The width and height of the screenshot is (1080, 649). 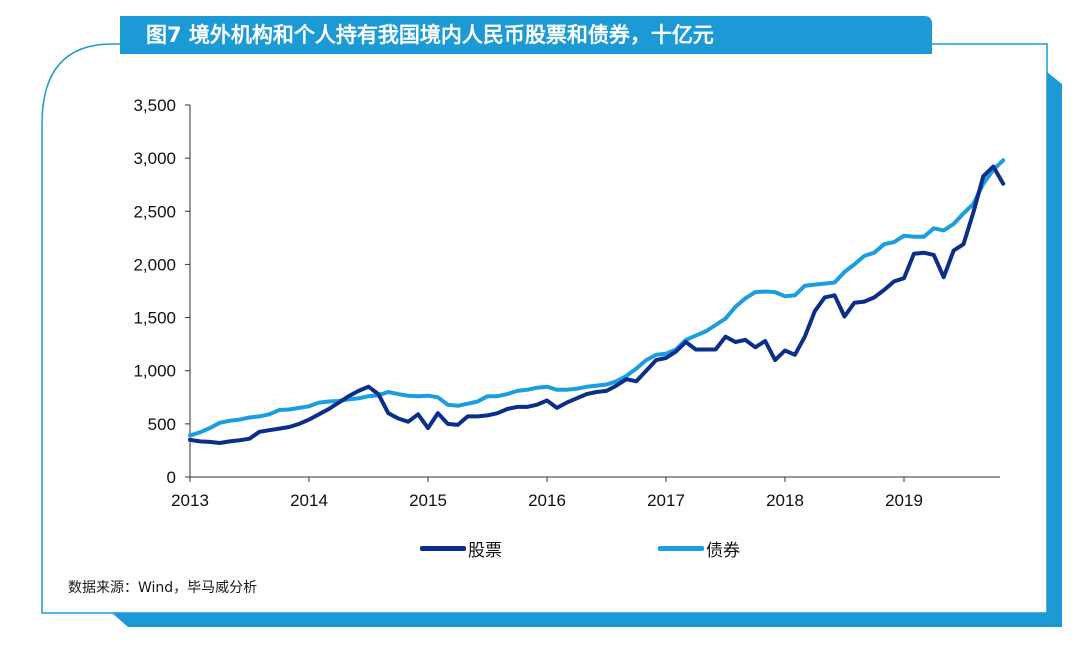 I want to click on title-banner, so click(x=526, y=35).